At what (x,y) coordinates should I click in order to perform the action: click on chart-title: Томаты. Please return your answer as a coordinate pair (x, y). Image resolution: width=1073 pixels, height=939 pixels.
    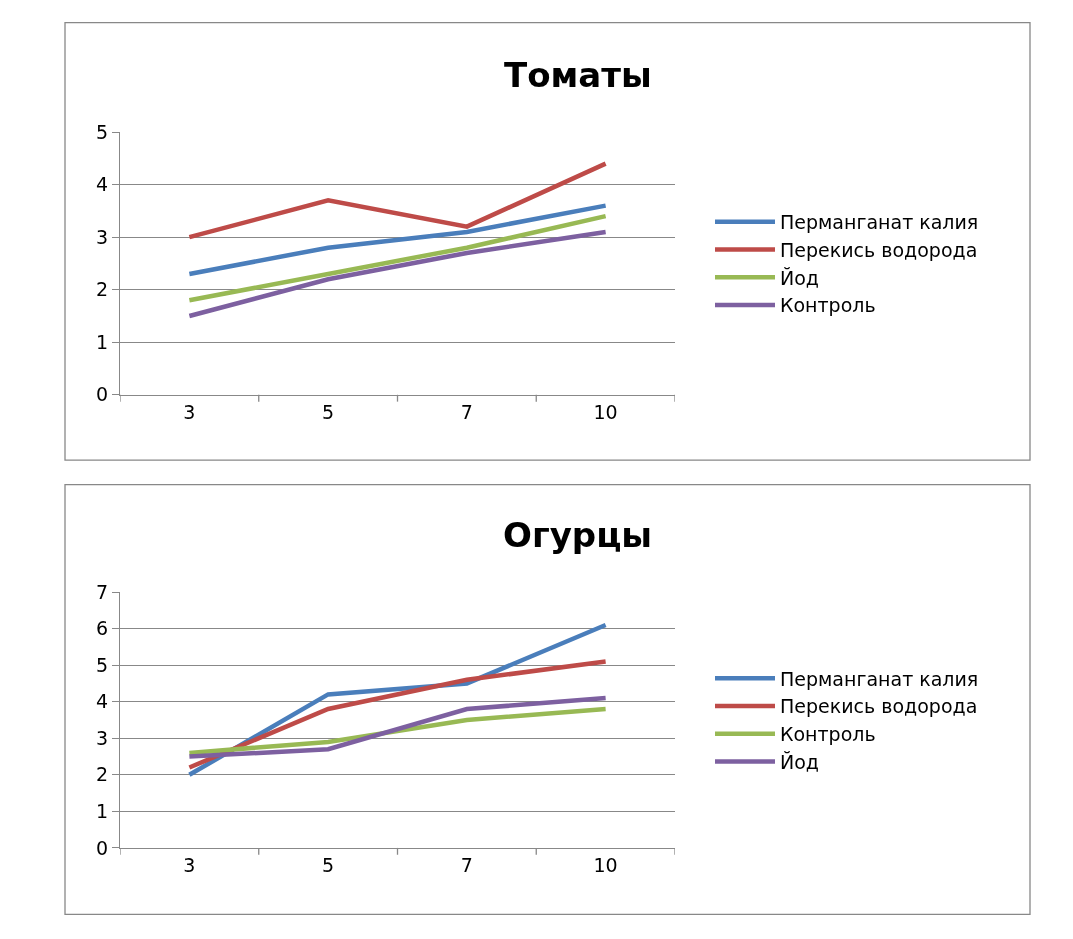
    Looking at the image, I should click on (578, 75).